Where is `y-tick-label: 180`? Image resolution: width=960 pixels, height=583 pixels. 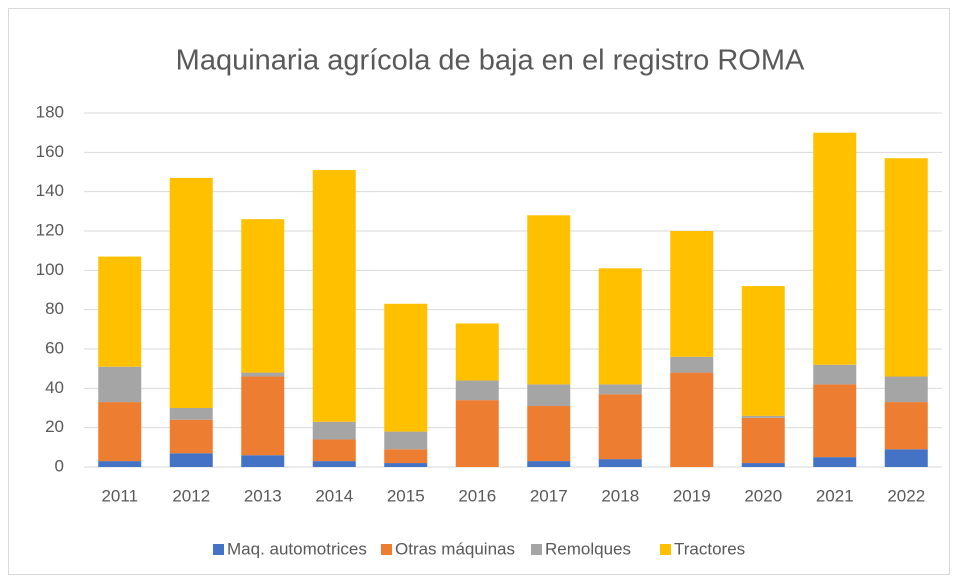 y-tick-label: 180 is located at coordinates (50, 111).